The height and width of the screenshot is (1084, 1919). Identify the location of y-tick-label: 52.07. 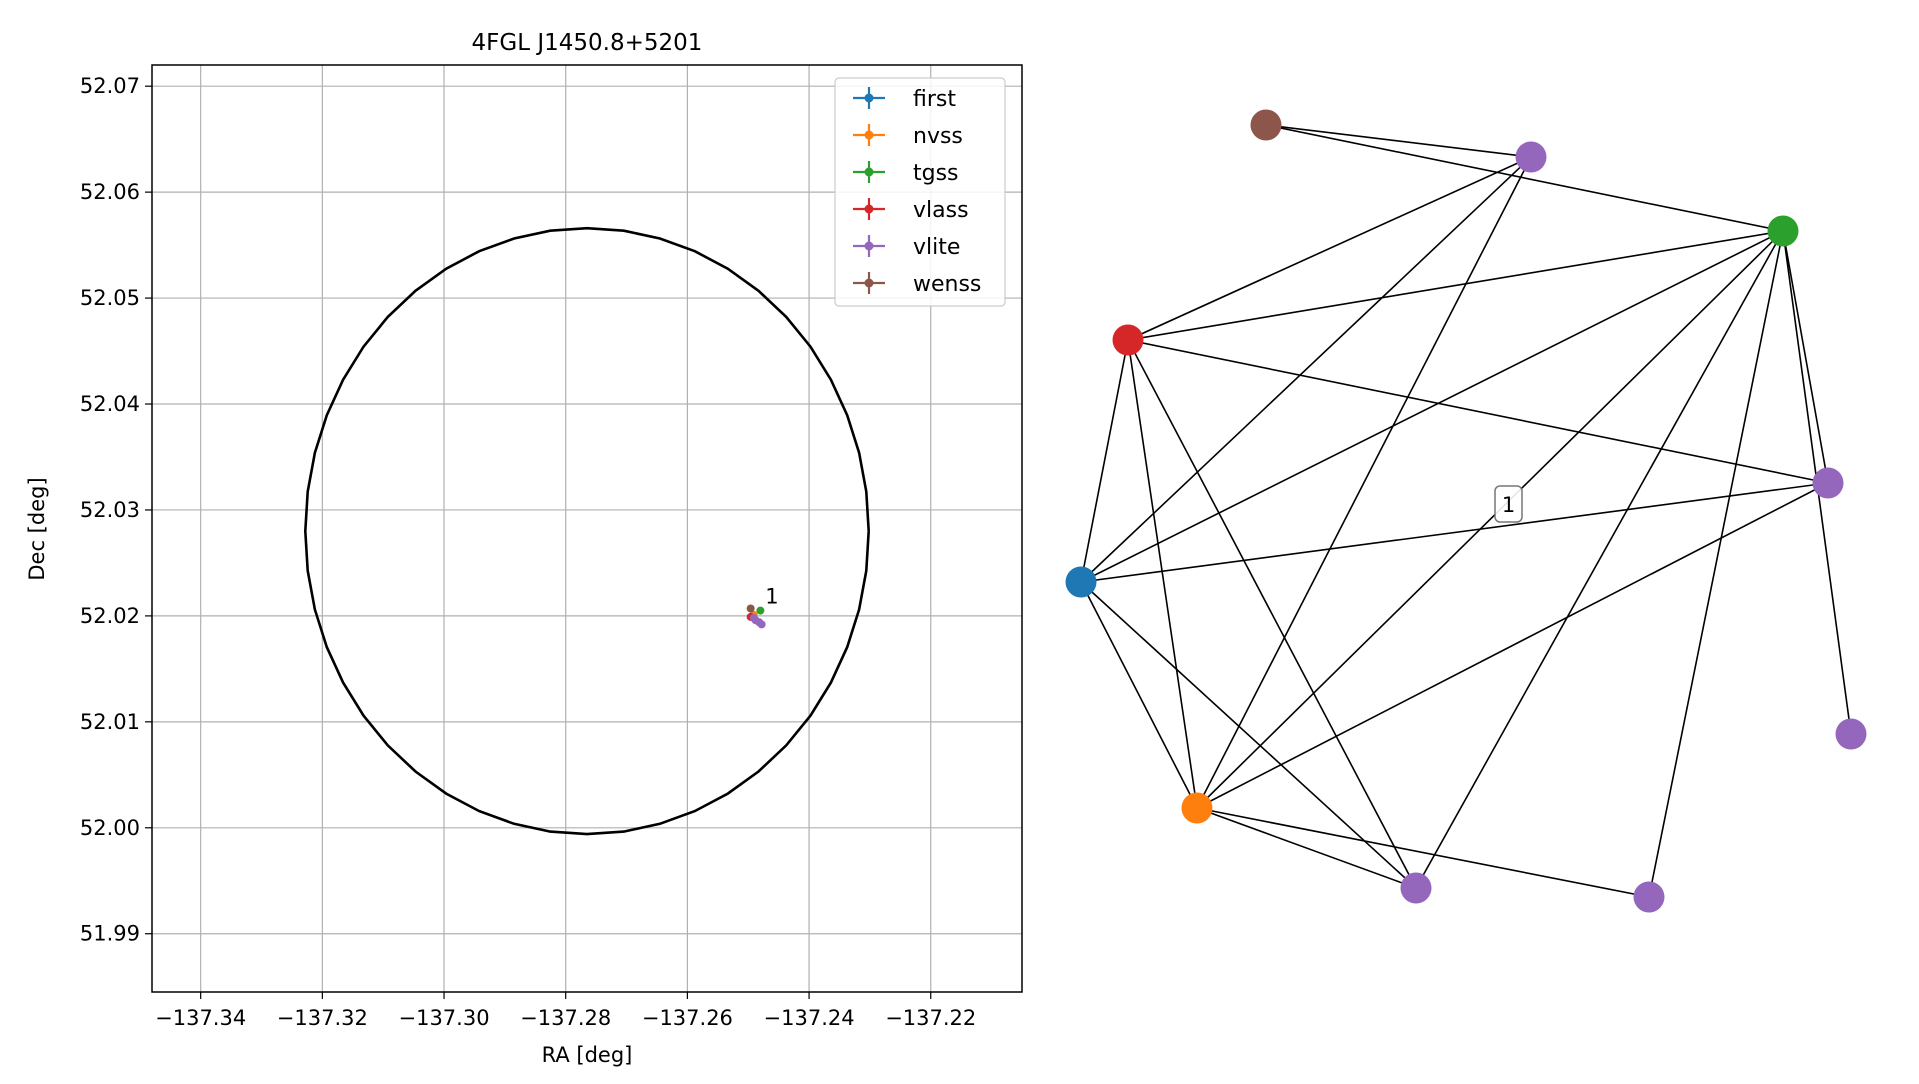
(110, 86).